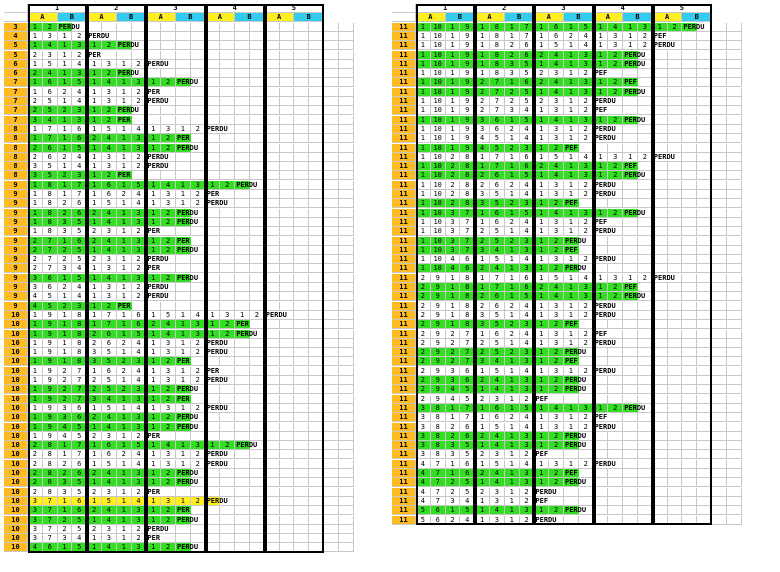 This screenshot has height=572, width=780. I want to click on left-sheet-value-cell: 4, so click(35, 306).